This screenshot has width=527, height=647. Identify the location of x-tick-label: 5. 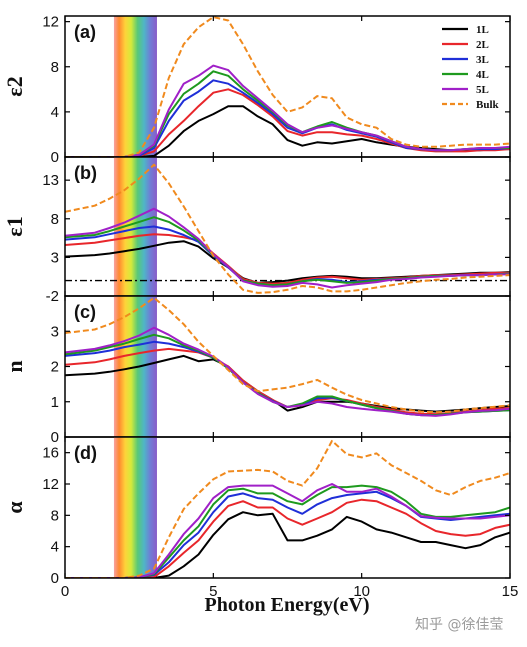
(213, 591).